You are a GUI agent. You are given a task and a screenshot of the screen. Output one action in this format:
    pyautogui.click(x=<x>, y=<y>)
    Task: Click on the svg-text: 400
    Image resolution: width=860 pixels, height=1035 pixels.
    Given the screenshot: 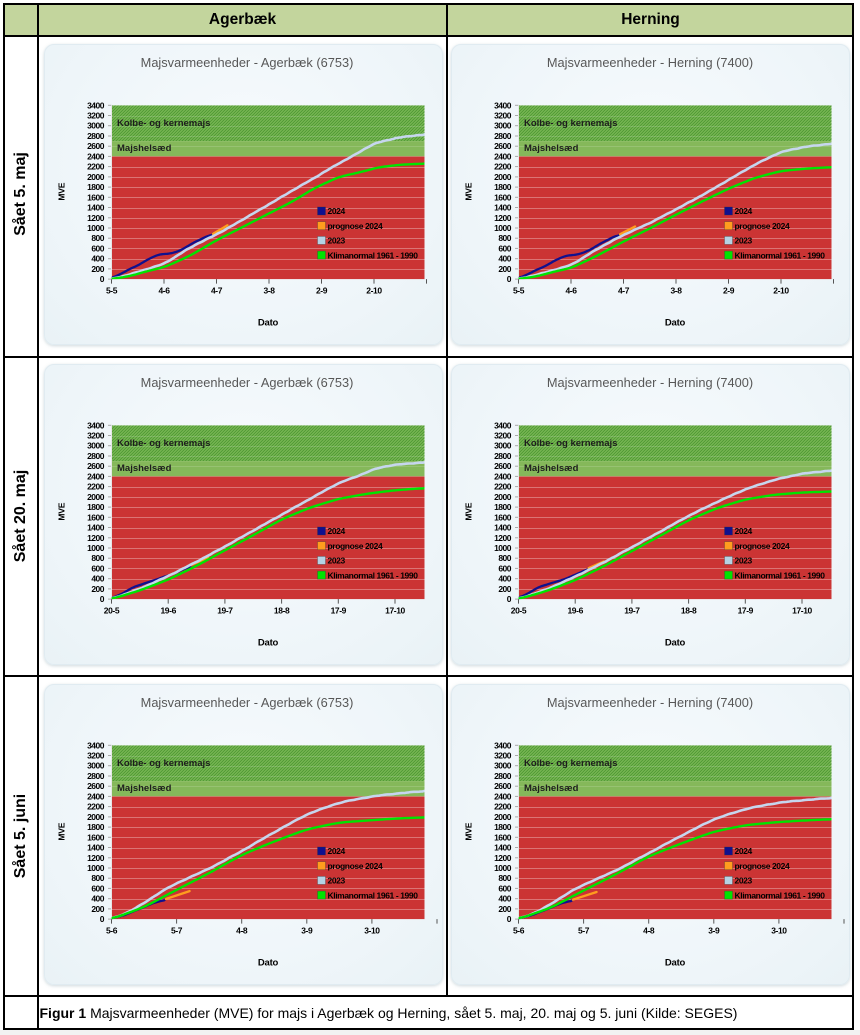 What is the action you would take?
    pyautogui.click(x=97, y=579)
    